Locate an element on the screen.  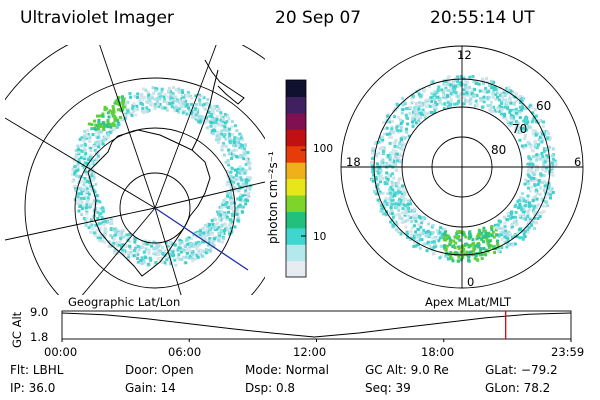
time-label: 20:55:14 UT is located at coordinates (482, 18).